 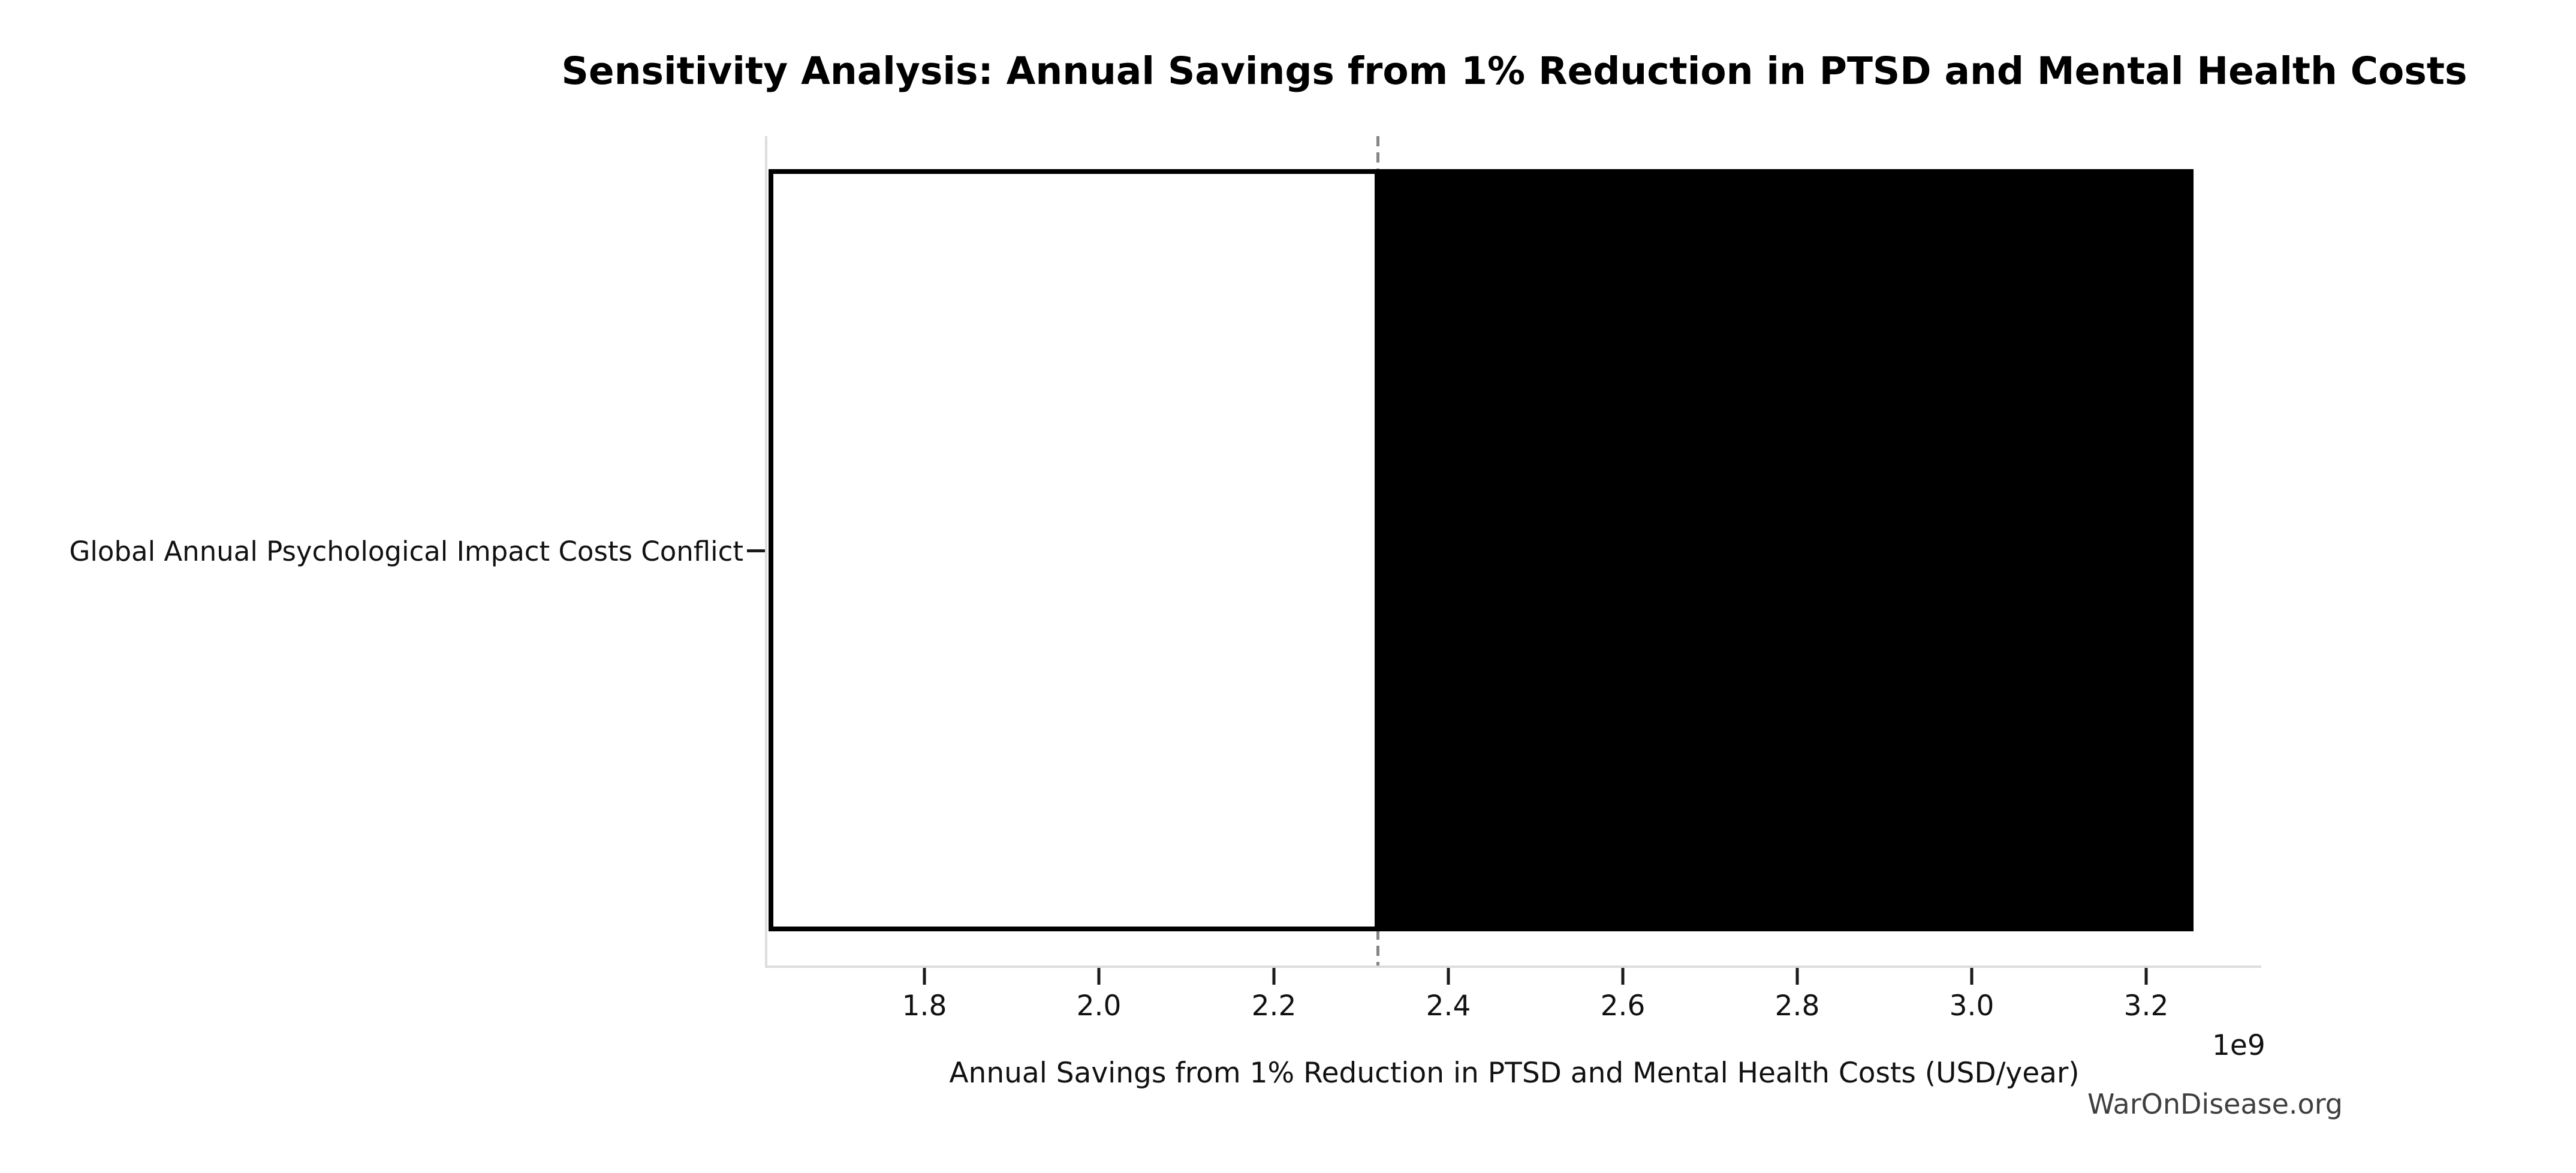 I want to click on x-axis-tick-label: 2.4, so click(x=1449, y=1005).